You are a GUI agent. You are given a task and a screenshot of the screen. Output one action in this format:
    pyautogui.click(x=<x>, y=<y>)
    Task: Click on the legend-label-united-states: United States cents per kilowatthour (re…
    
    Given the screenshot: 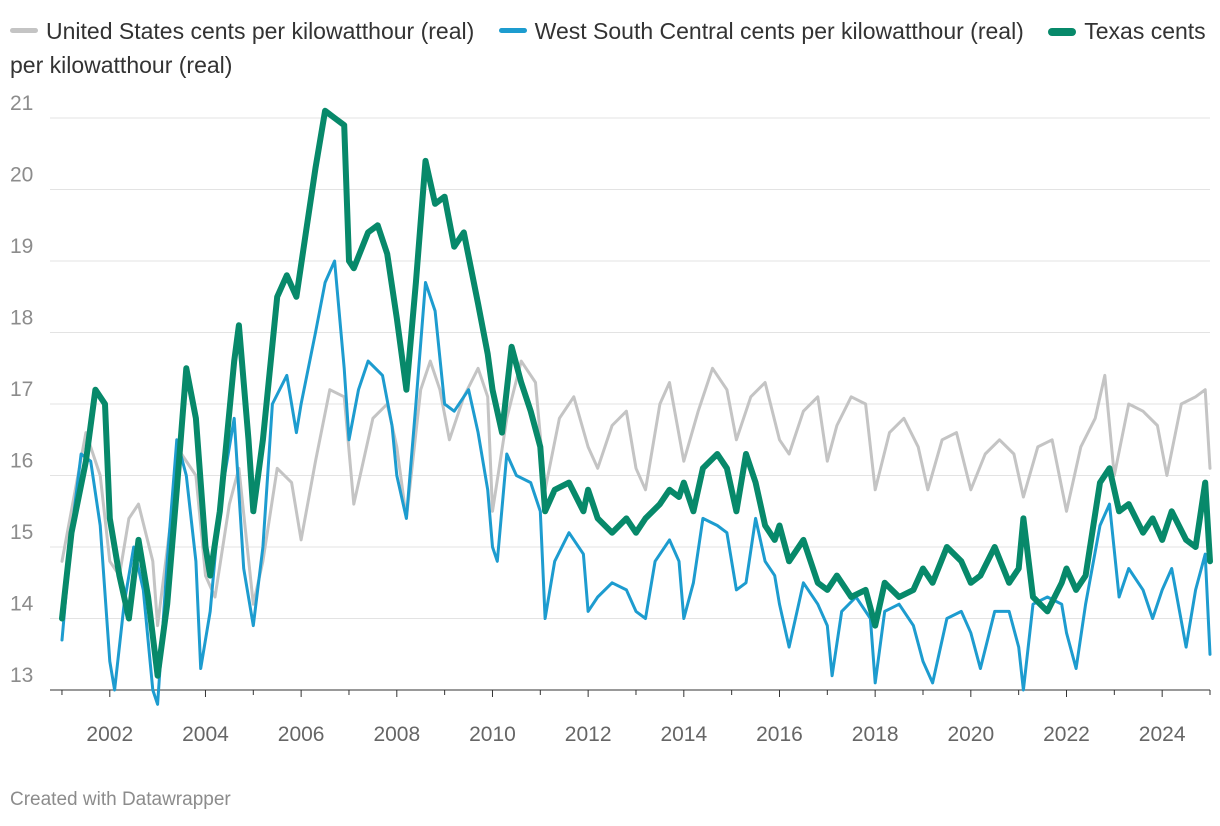 What is the action you would take?
    pyautogui.click(x=260, y=31)
    